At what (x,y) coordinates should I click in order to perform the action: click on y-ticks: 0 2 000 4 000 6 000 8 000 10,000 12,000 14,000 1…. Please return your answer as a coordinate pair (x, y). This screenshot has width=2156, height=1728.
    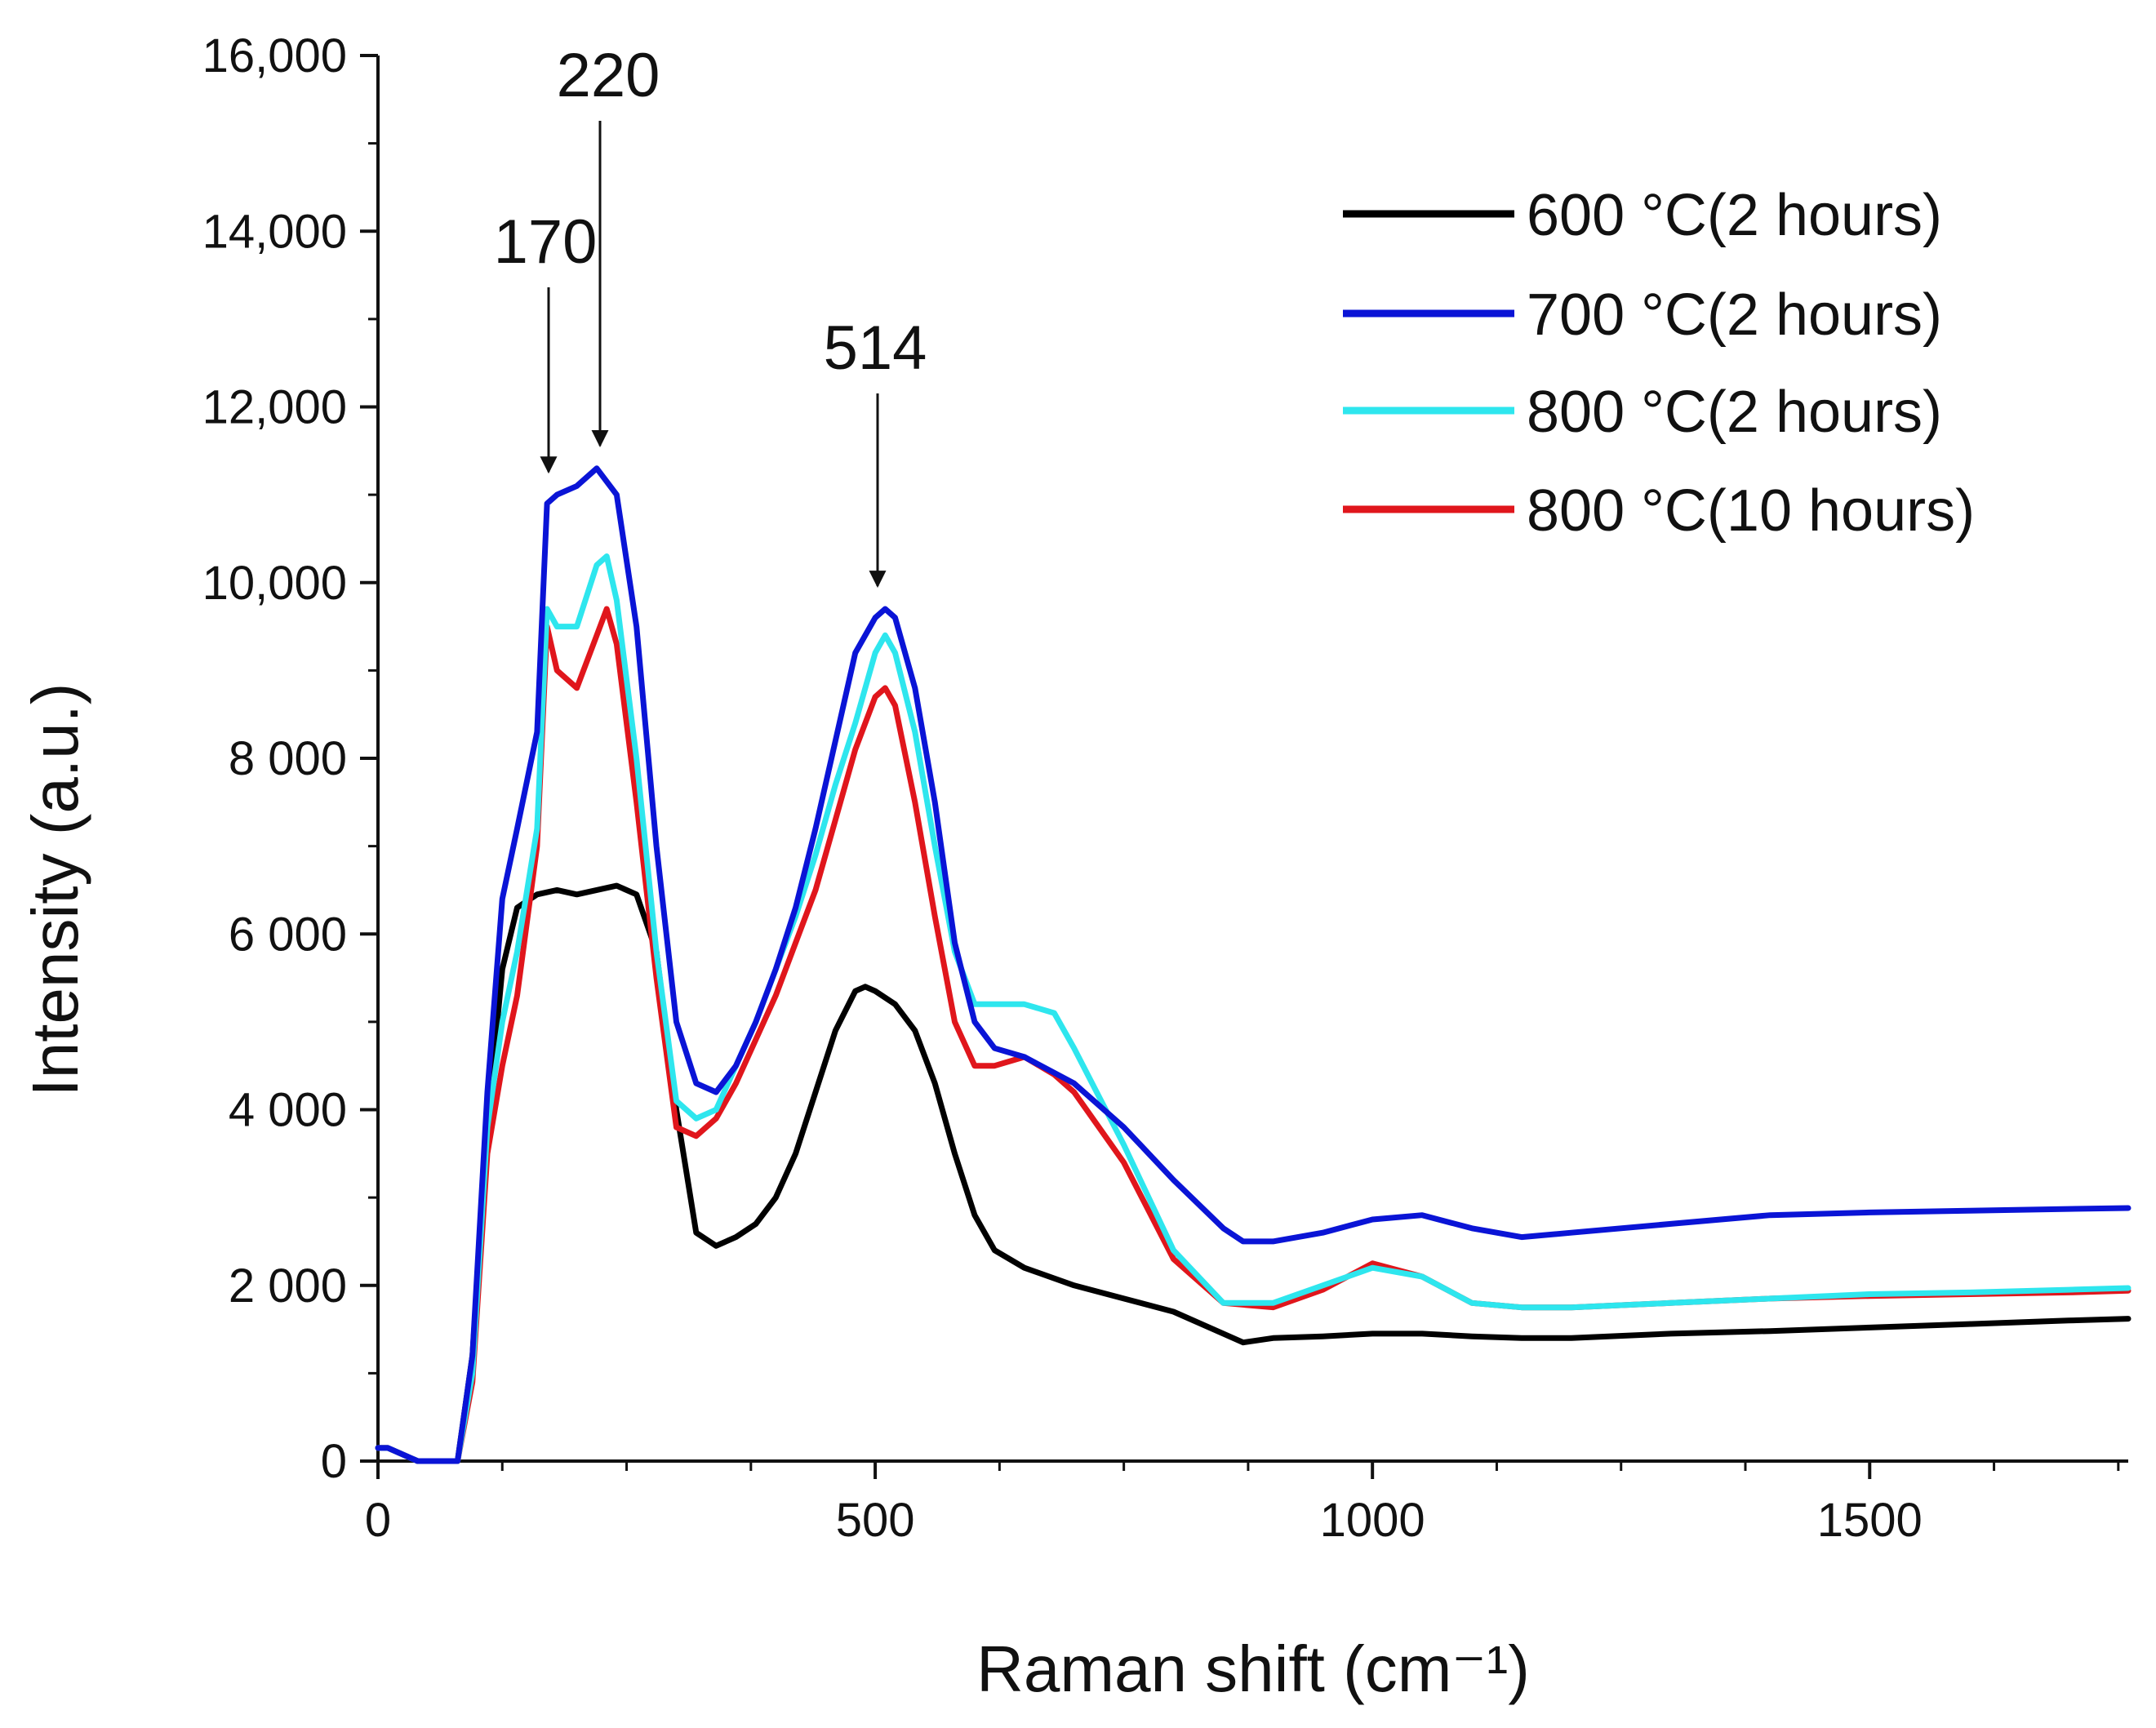
    Looking at the image, I should click on (290, 758).